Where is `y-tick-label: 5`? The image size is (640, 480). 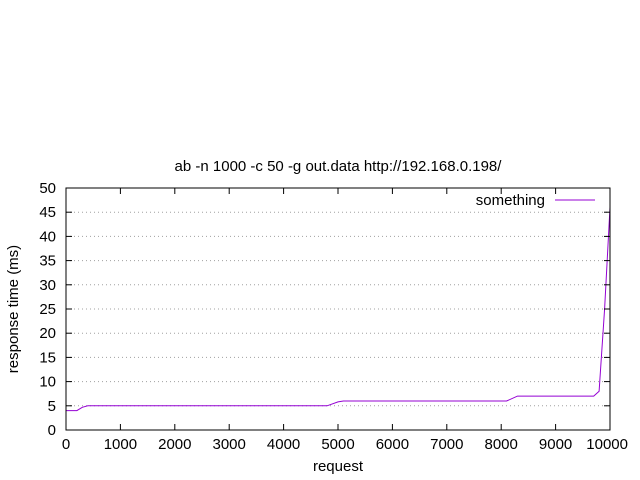 y-tick-label: 5 is located at coordinates (52, 406).